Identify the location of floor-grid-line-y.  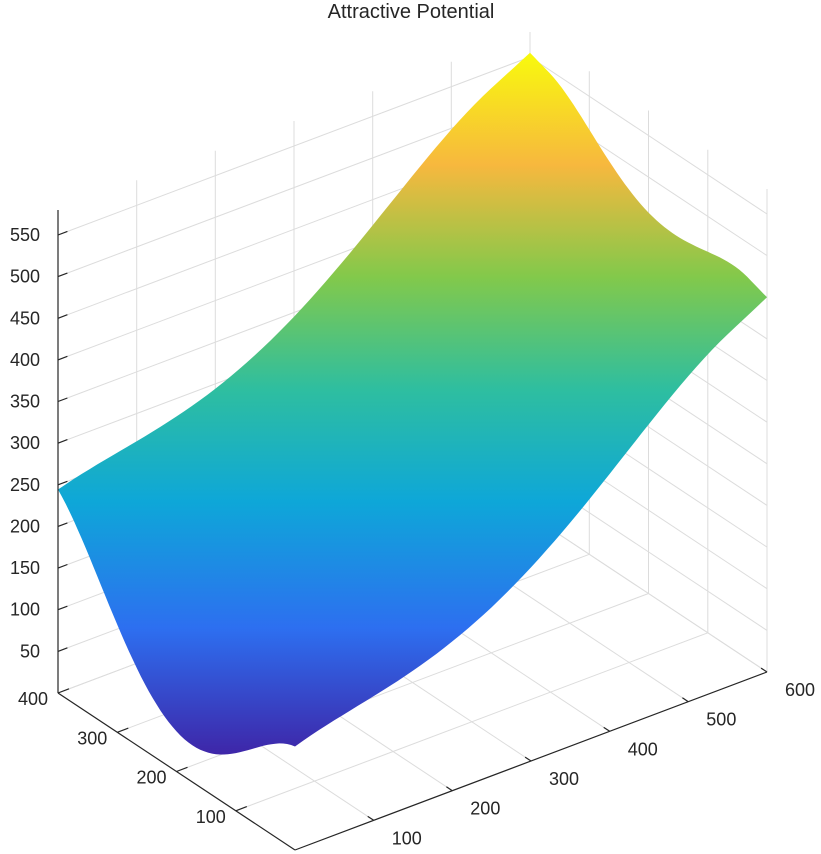
(471, 722).